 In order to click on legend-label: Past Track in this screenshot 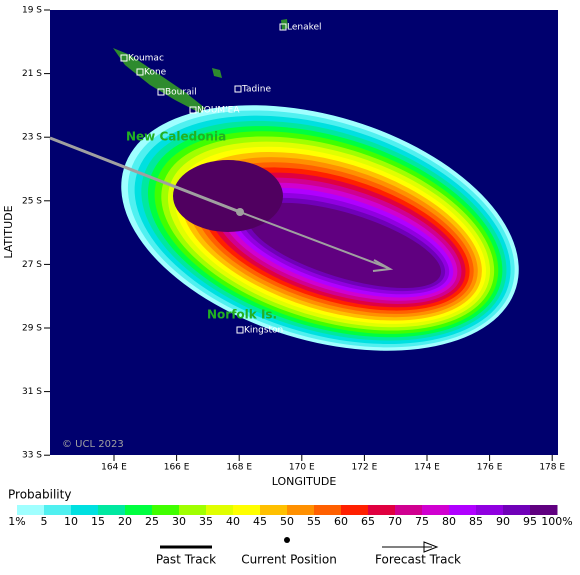, I will do `click(186, 560)`.